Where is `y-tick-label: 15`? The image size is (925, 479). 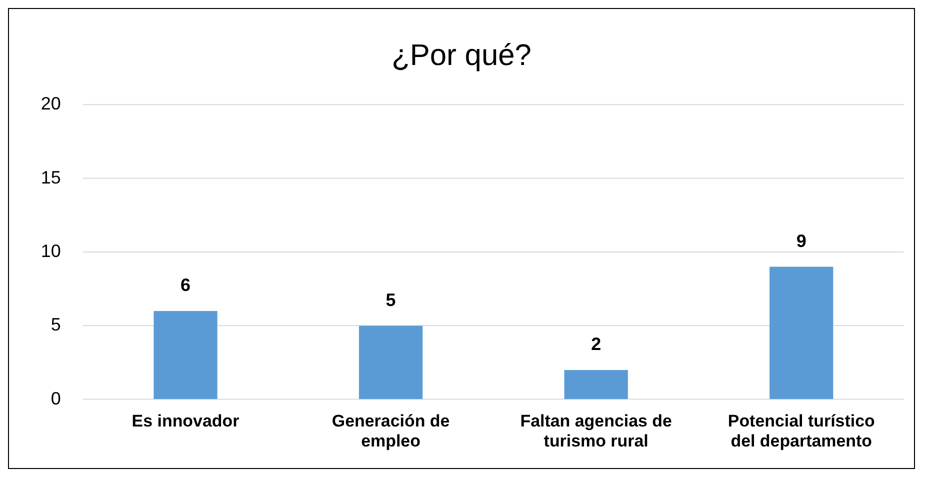 y-tick-label: 15 is located at coordinates (50, 177).